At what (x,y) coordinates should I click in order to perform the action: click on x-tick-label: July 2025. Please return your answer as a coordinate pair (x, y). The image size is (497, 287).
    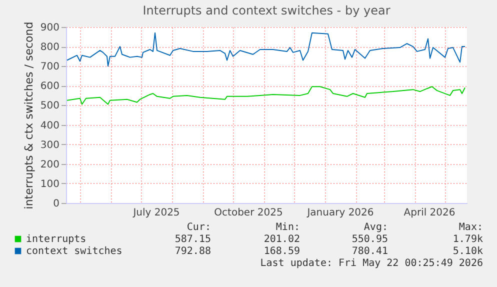
    Looking at the image, I should click on (156, 213).